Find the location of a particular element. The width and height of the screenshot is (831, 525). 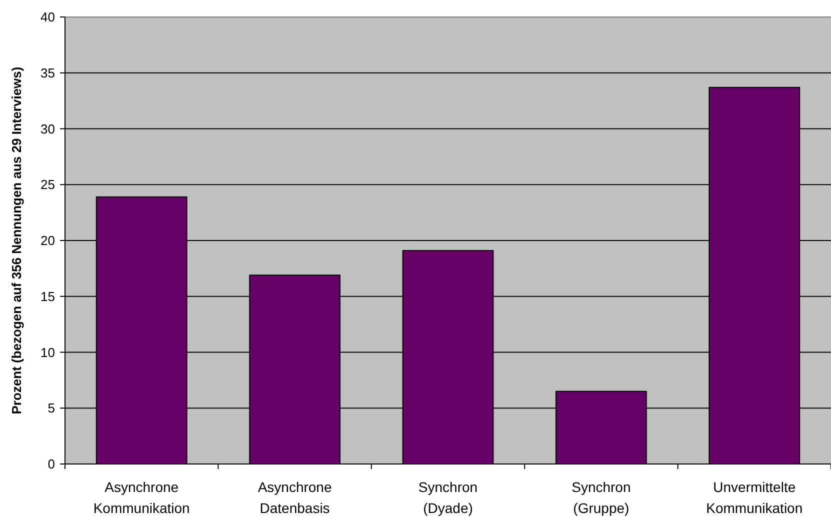

y-tick-label: 5 is located at coordinates (51, 408).